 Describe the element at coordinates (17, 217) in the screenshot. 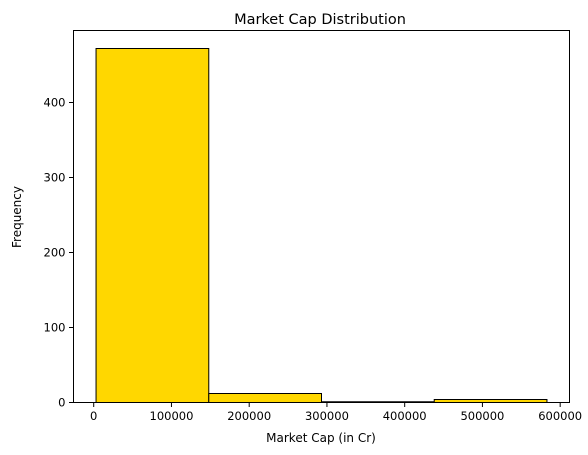

I see `y-axis-label: Frequency` at that location.